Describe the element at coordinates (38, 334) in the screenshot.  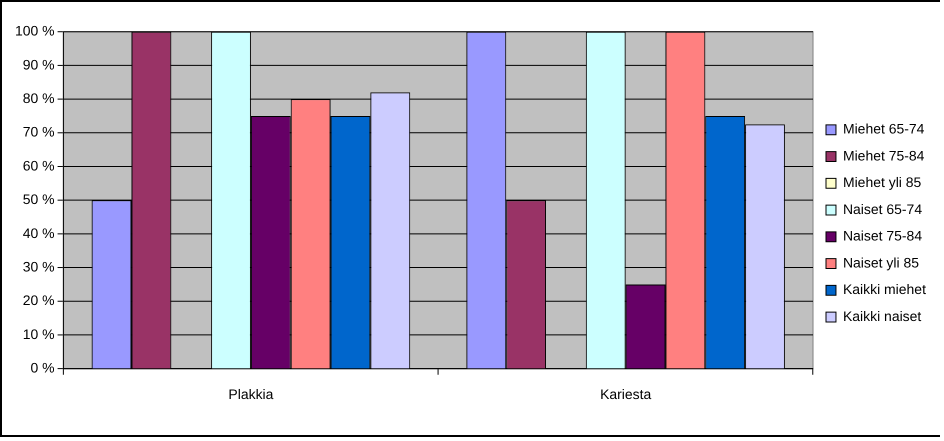
I see `y-tick-label: 10 %` at that location.